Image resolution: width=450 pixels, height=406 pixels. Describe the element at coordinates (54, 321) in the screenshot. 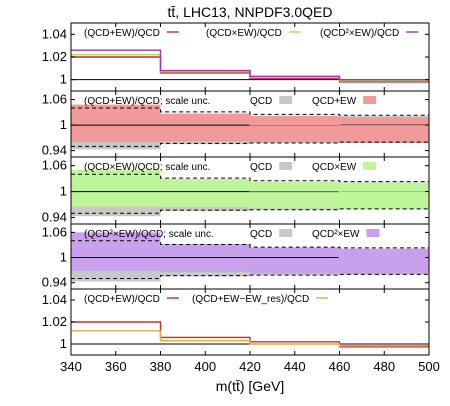

I see `y-tick-label-4-1: 1.02` at that location.